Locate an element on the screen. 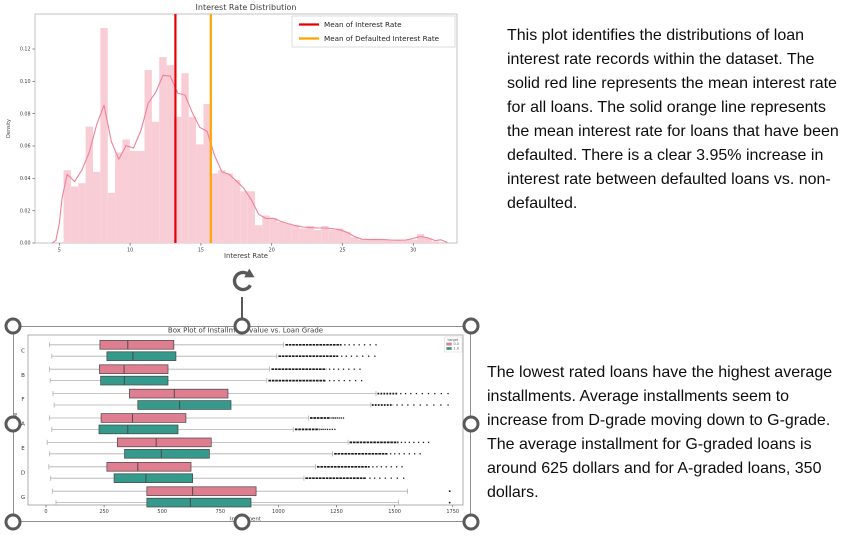  y-tick-label: 0.00 is located at coordinates (25, 244).